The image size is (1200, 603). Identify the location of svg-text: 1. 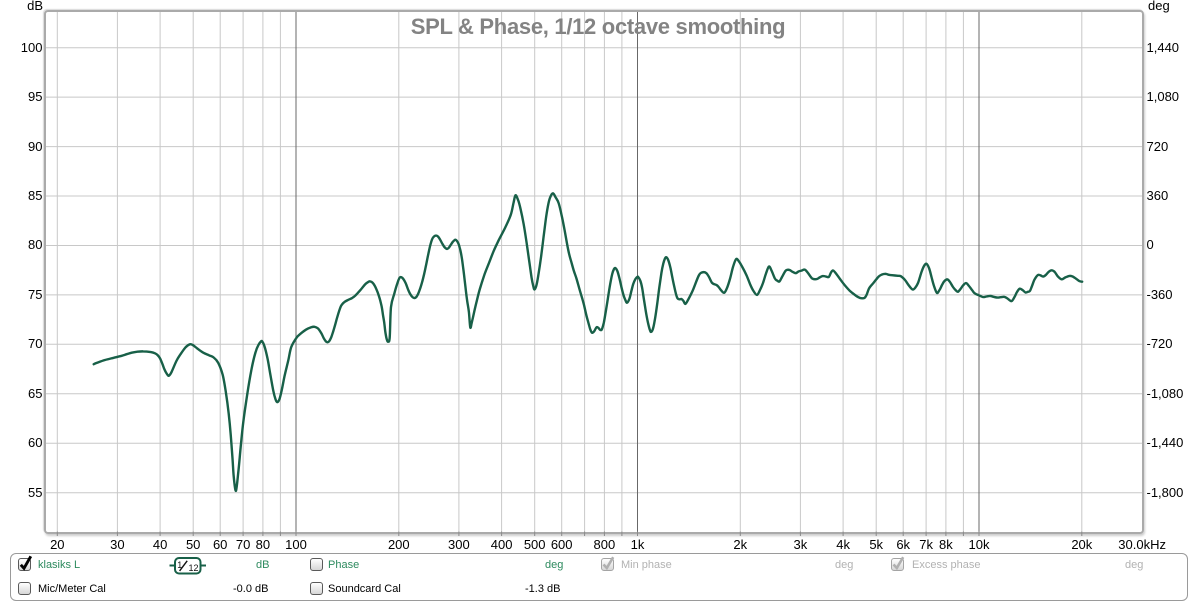
(179, 565).